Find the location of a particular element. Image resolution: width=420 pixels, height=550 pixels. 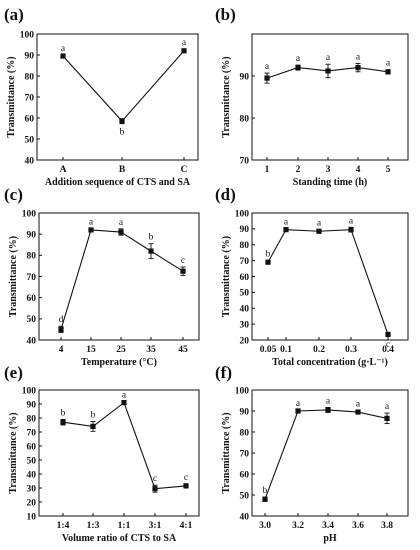

x-tick-label: 3:1 is located at coordinates (155, 526).